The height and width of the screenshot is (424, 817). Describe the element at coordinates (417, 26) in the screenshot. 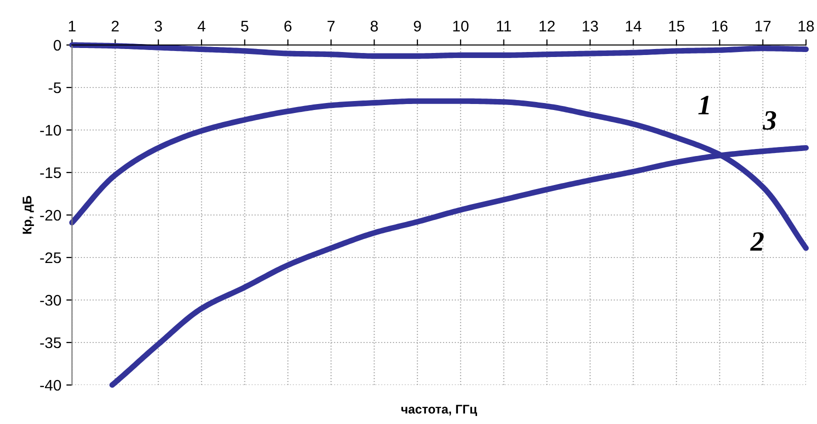

I see `x-tick-label: 9` at that location.